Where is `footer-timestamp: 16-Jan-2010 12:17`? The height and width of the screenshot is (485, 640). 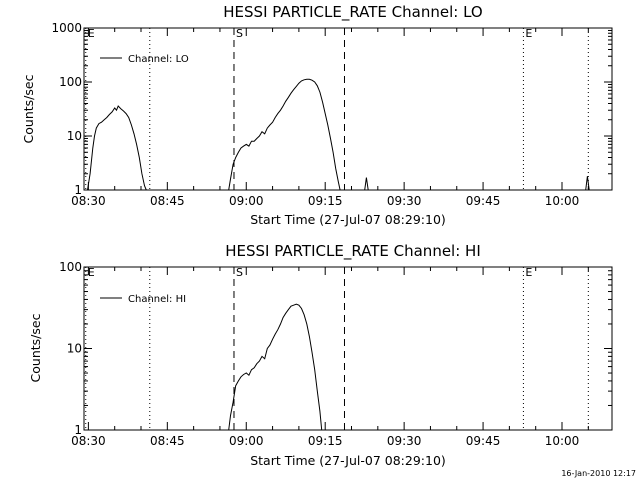
footer-timestamp: 16-Jan-2010 12:17 is located at coordinates (598, 473).